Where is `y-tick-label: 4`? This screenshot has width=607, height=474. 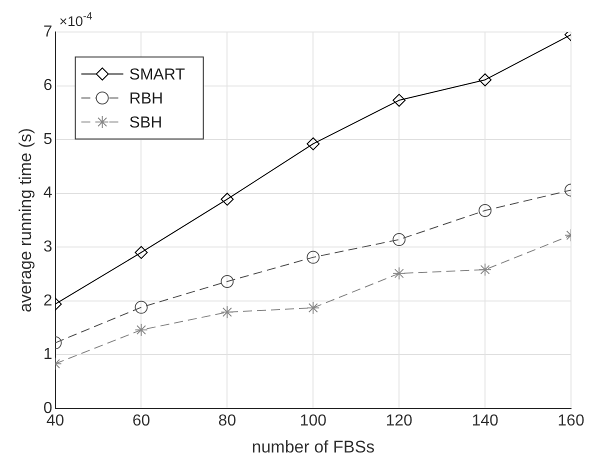
y-tick-label: 4 is located at coordinates (47, 193).